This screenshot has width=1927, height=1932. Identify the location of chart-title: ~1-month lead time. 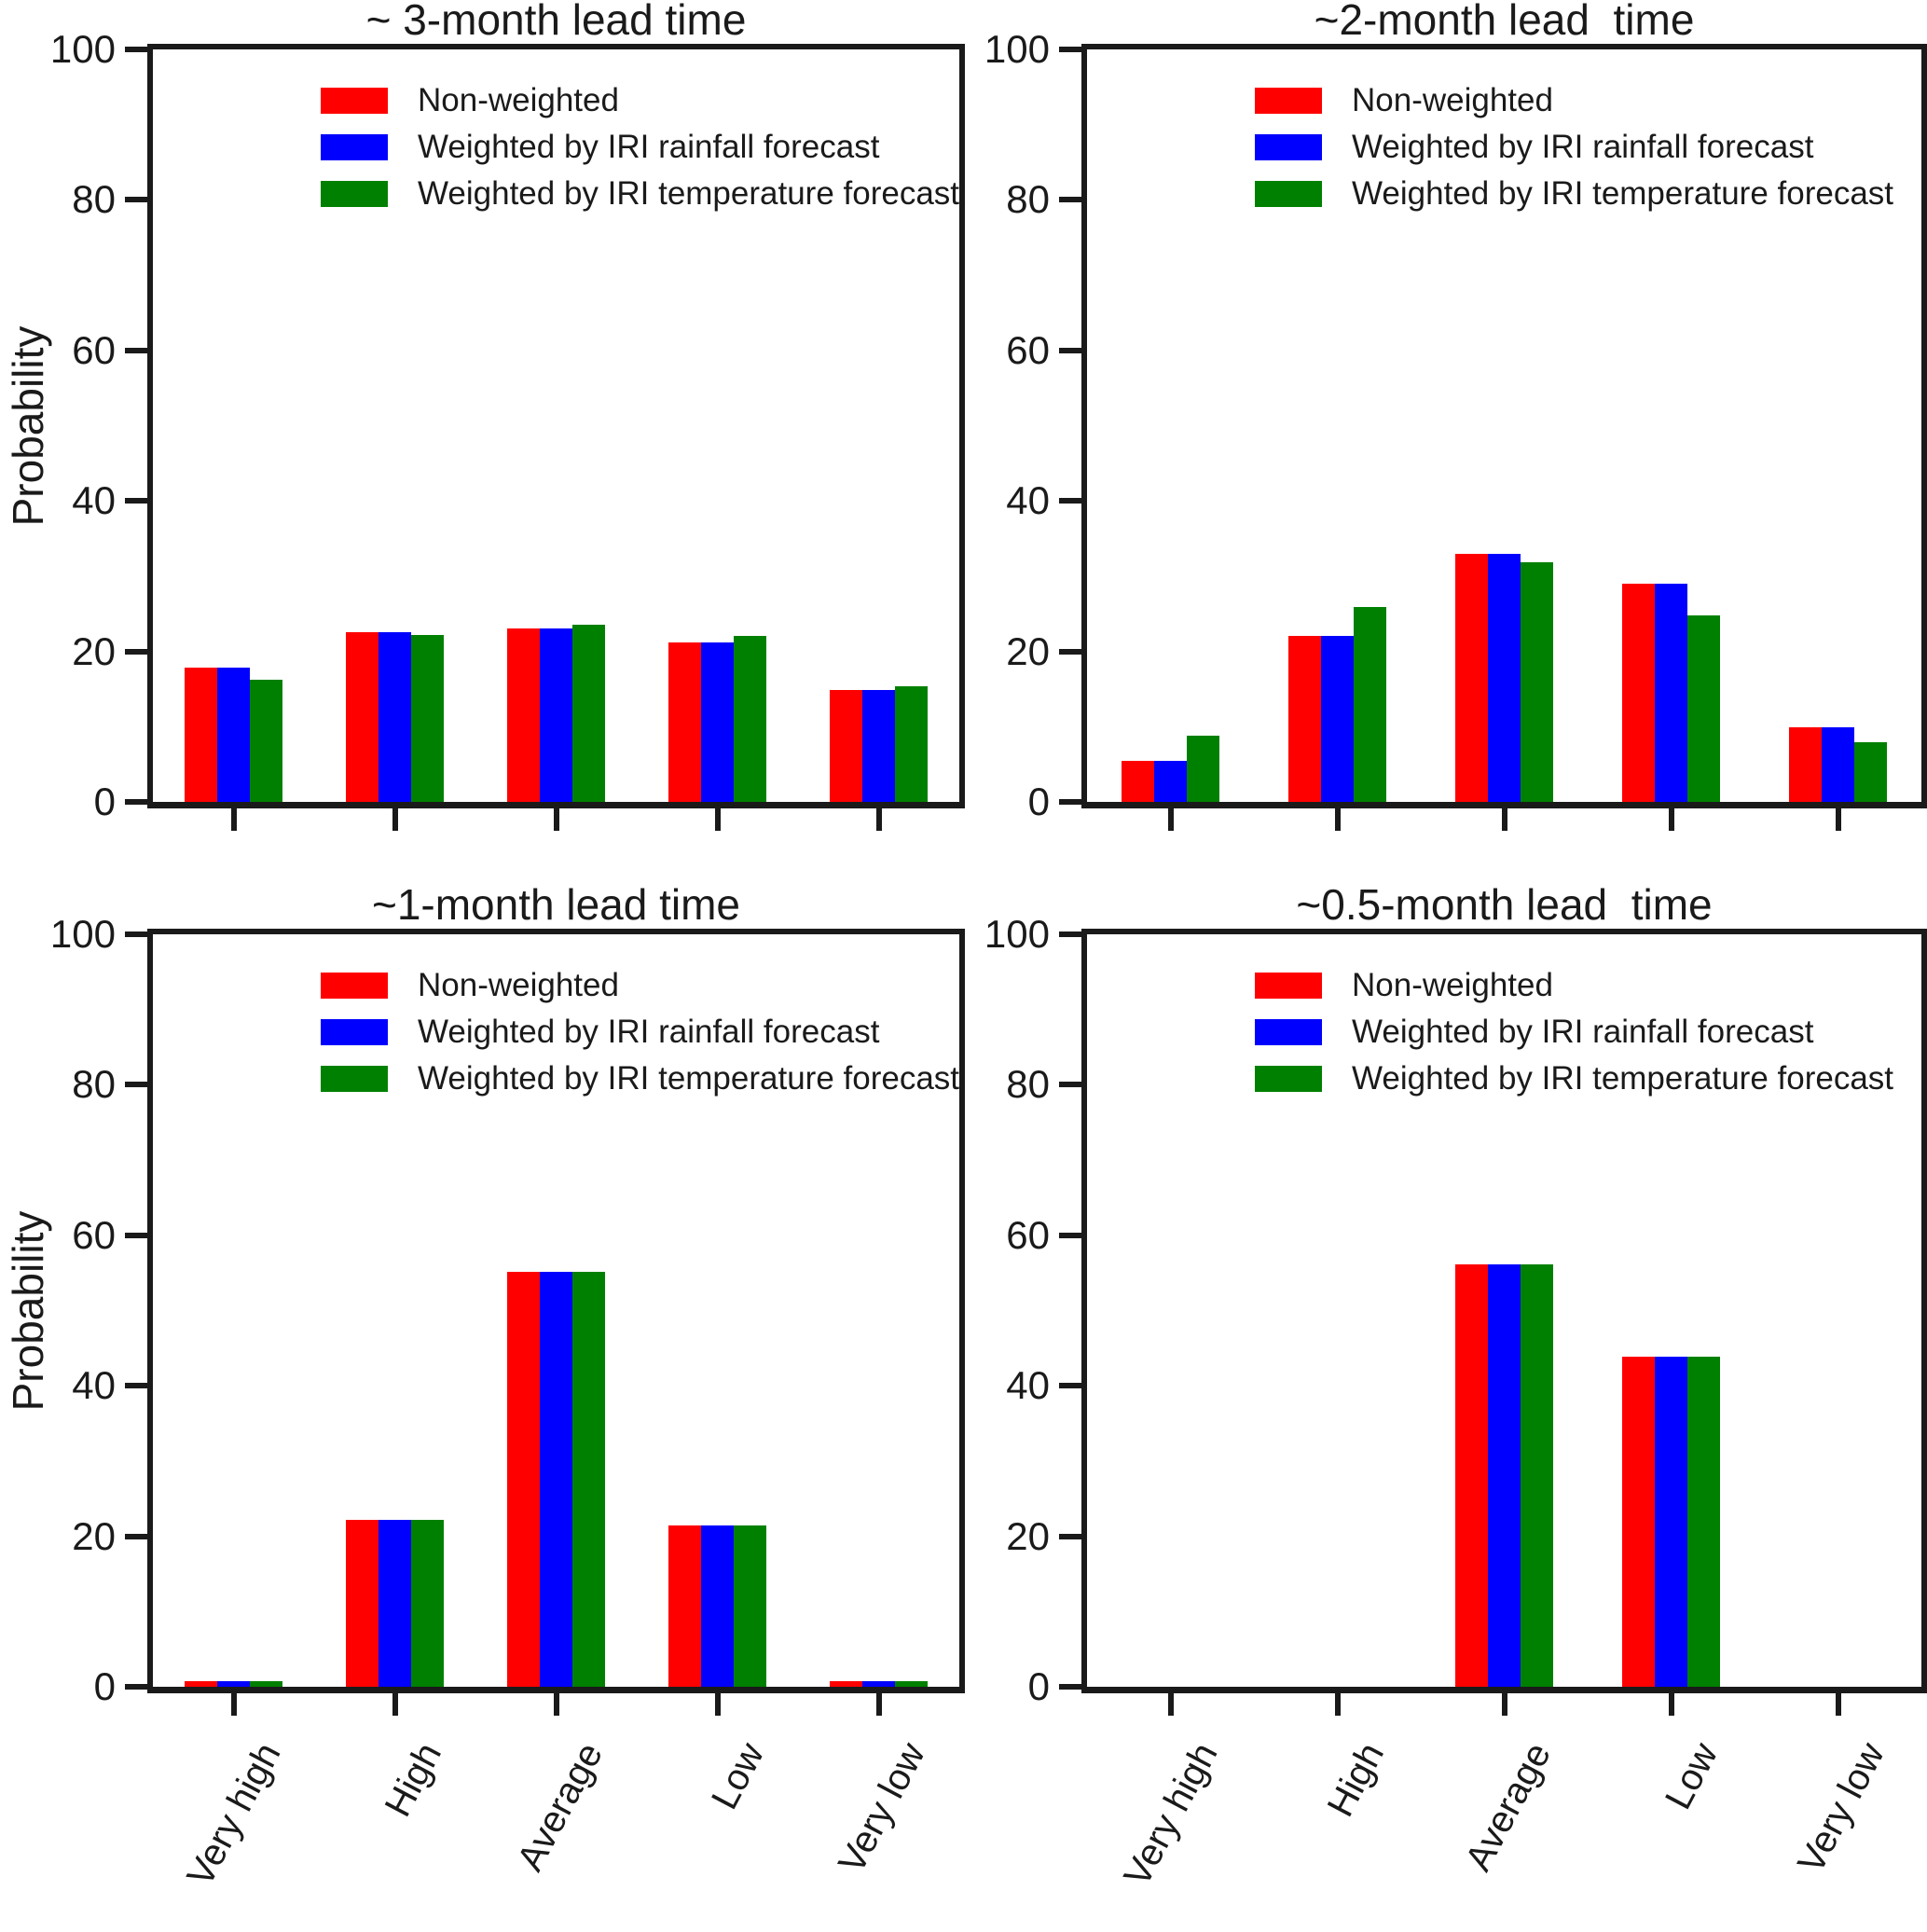
(556, 905).